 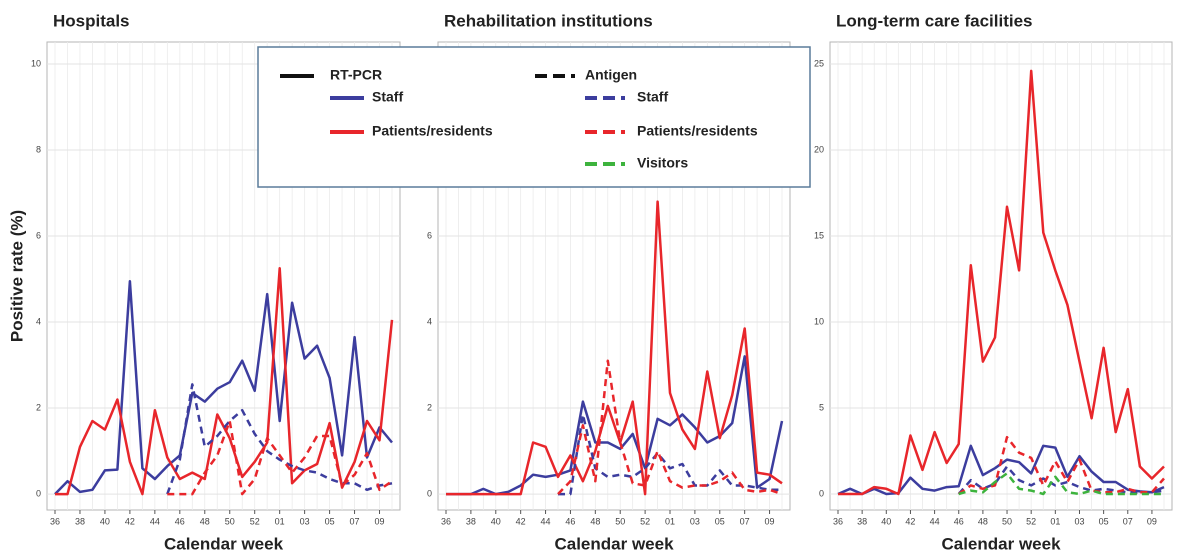 I want to click on chart-title: Long-term care facilities, so click(x=934, y=20).